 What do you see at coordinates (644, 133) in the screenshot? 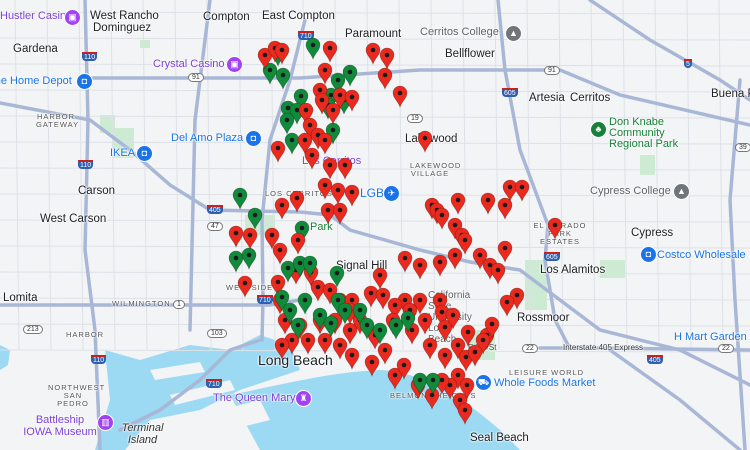
I see `label-don-knabe-park: Don Knabe Community Regional Park` at bounding box center [644, 133].